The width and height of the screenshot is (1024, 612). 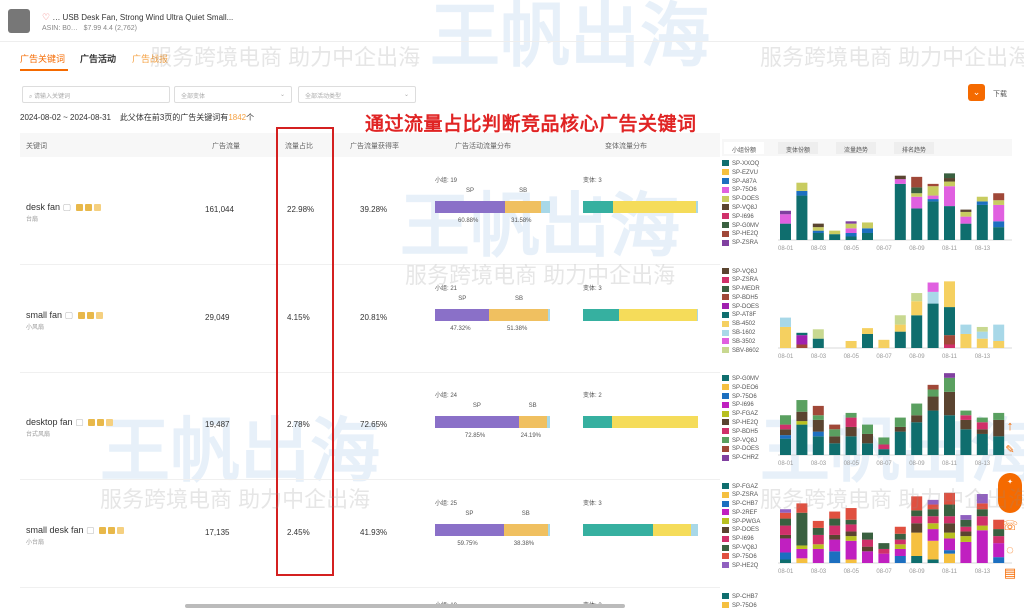 I want to click on chart-tab-group-share: 小组份额, so click(x=744, y=148).